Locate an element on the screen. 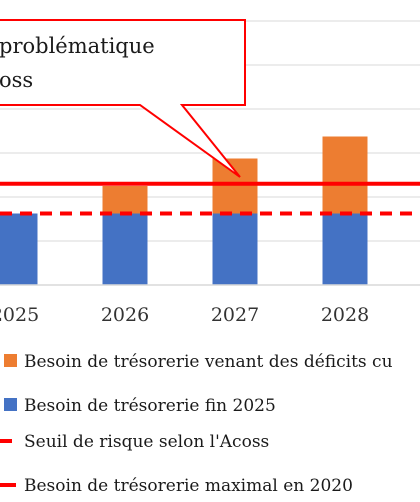  legend-item-solid: Besoin de trésorerie maximal en 2020 is located at coordinates (176, 486).